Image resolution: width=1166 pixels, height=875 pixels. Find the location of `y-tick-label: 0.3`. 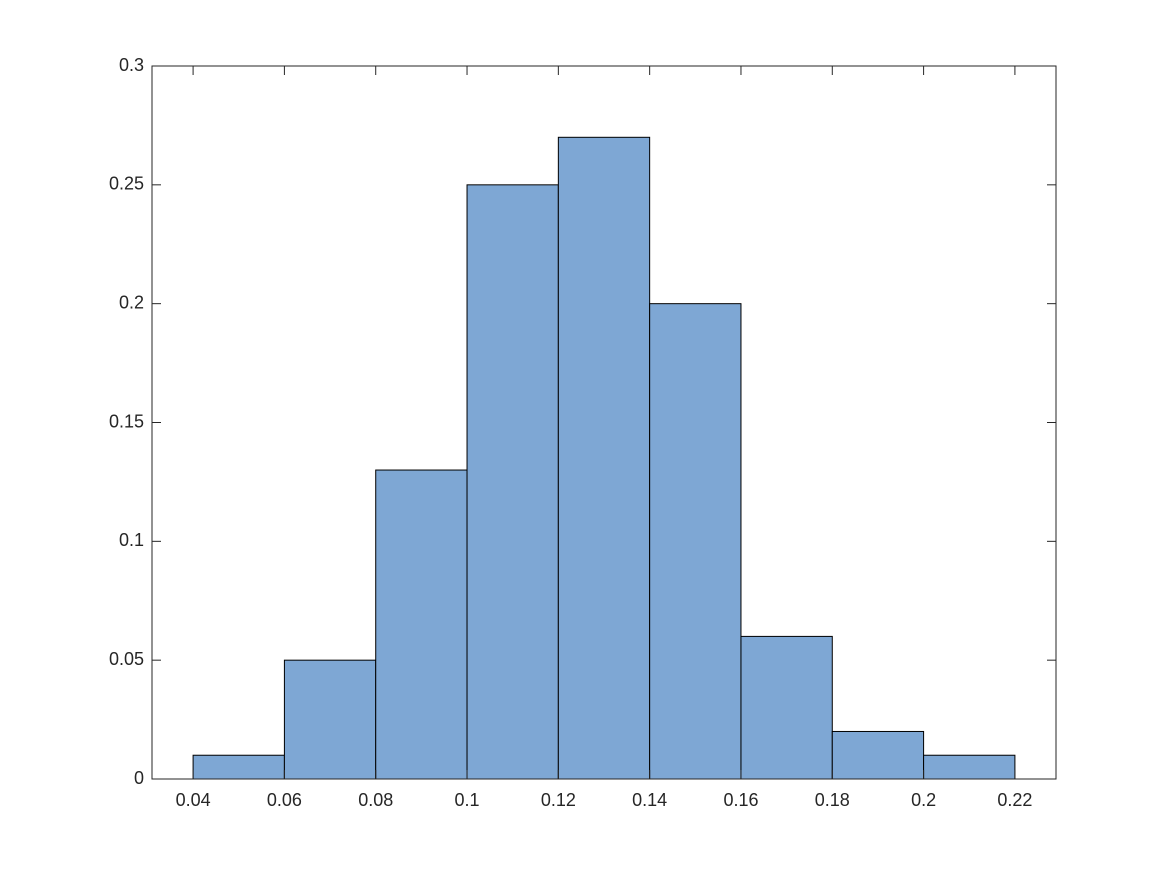

y-tick-label: 0.3 is located at coordinates (131, 65).